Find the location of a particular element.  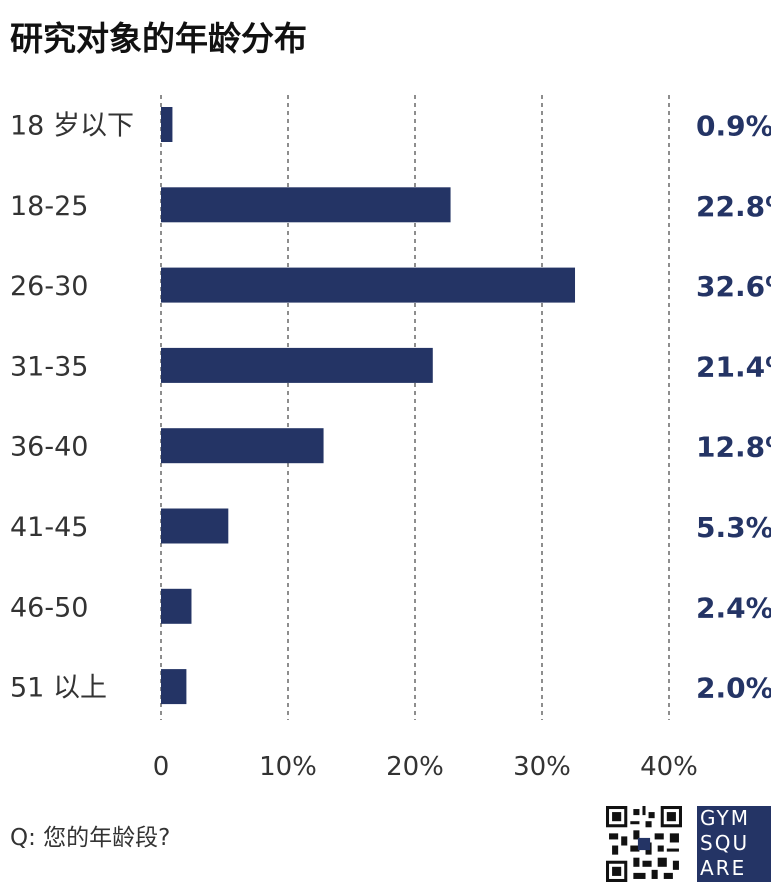

category-label: 18 岁以下 is located at coordinates (72, 126).